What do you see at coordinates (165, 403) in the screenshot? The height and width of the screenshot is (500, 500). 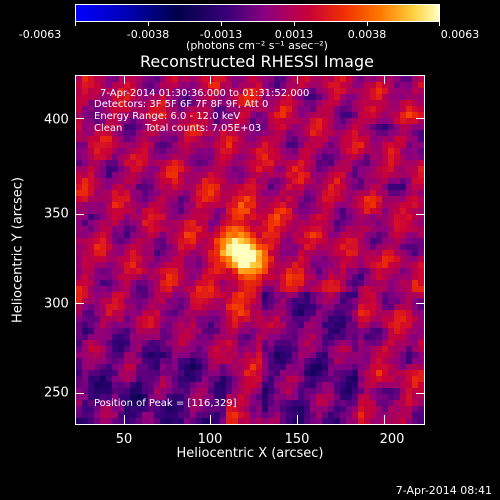 I see `peak-position-label: Position of Peak = [116,329]` at bounding box center [165, 403].